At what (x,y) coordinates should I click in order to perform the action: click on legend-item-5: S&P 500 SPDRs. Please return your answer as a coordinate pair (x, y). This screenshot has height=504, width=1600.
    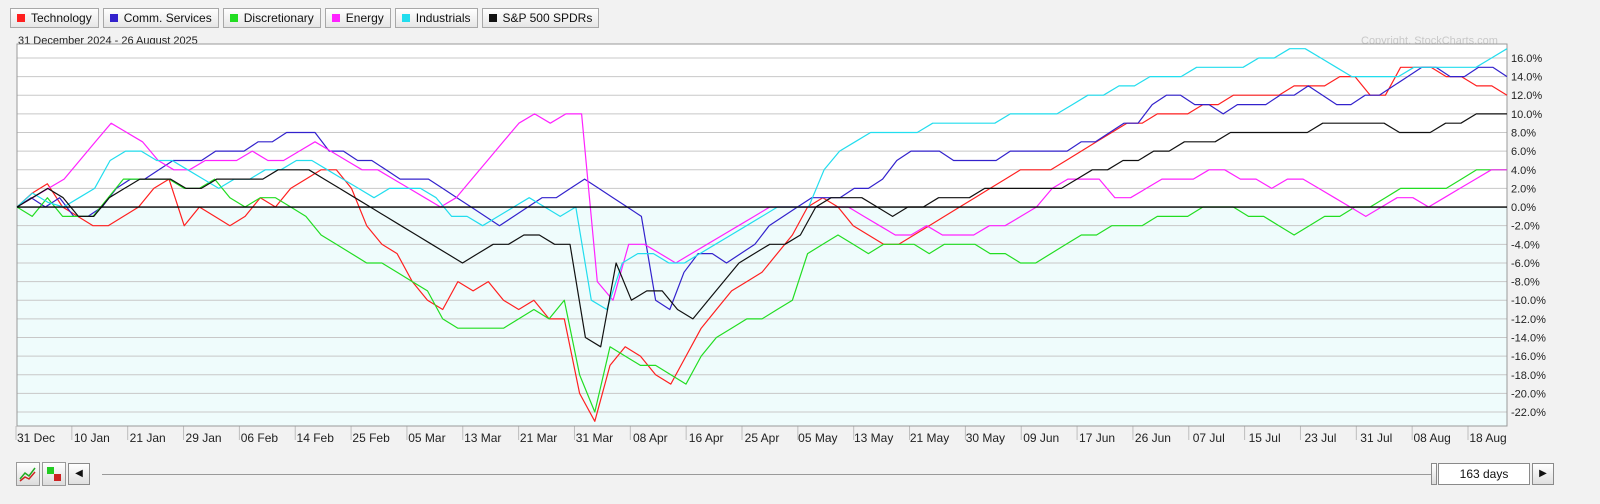
    Looking at the image, I should click on (540, 18).